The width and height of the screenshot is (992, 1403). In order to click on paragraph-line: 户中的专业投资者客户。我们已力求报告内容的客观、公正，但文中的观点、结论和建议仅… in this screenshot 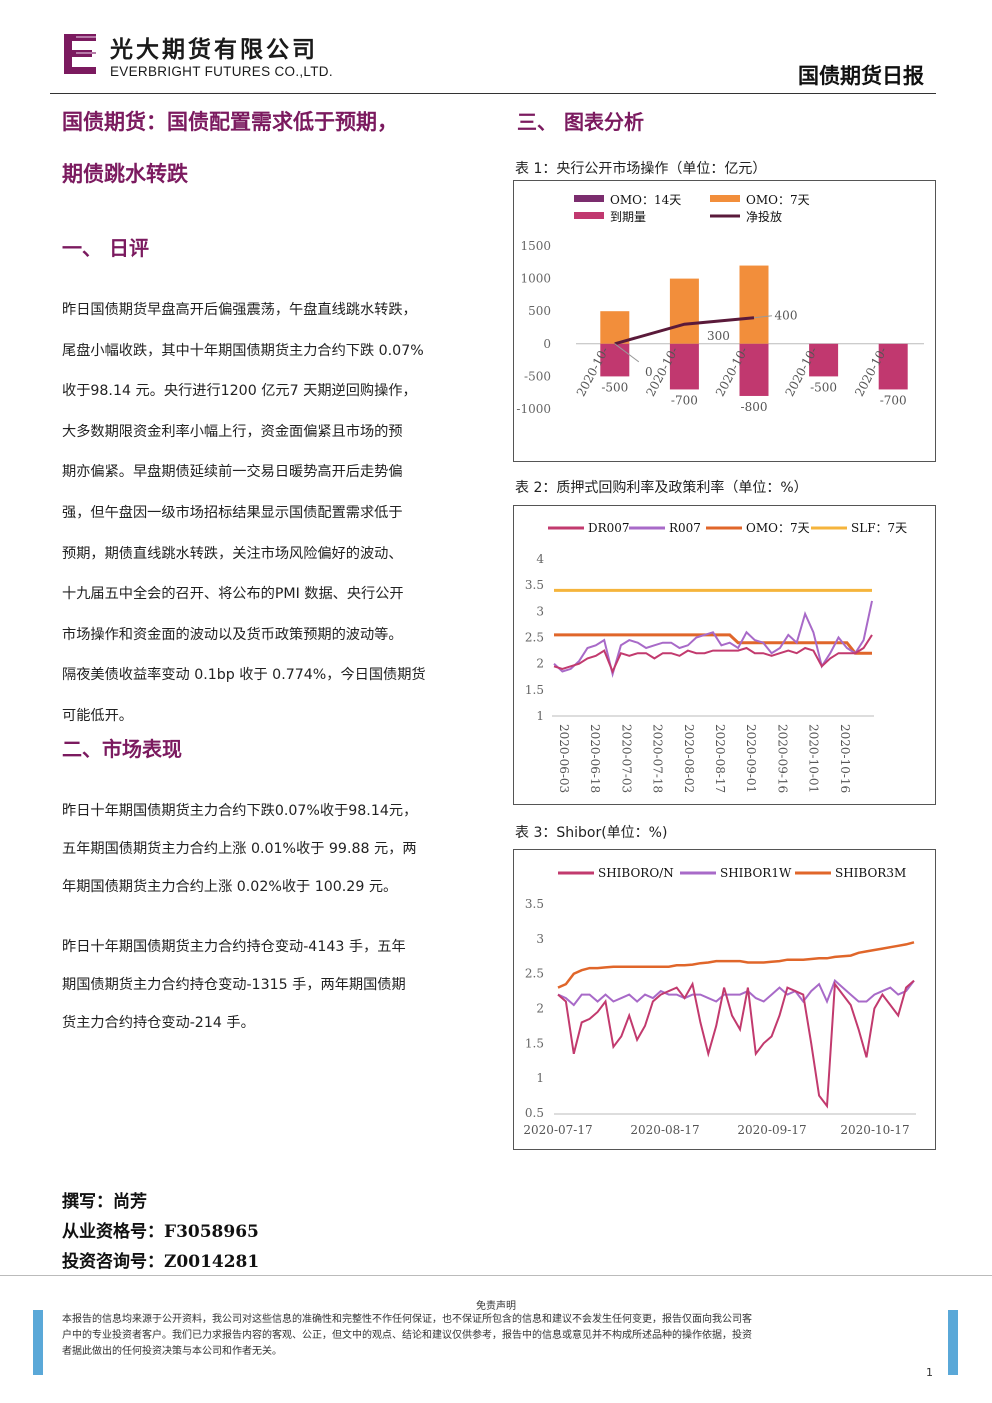, I will do `click(407, 1335)`.